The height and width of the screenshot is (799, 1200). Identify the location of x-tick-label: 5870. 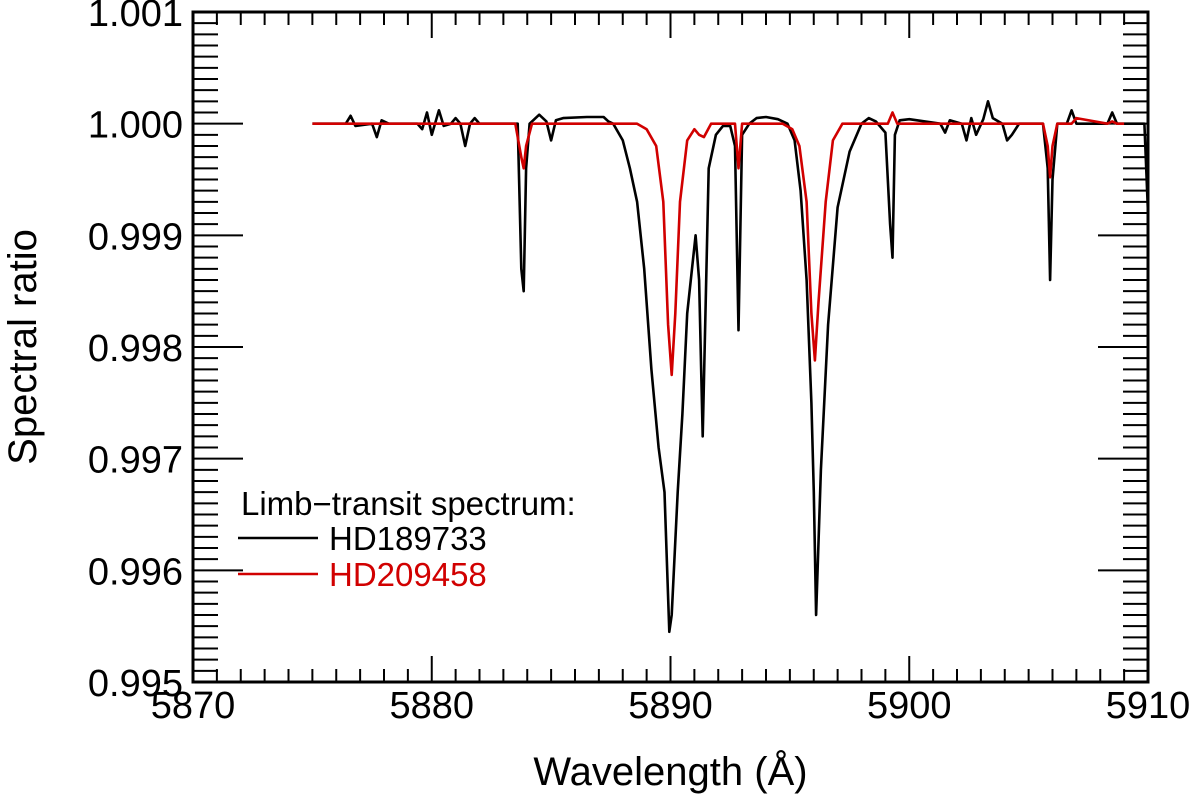
(193, 706).